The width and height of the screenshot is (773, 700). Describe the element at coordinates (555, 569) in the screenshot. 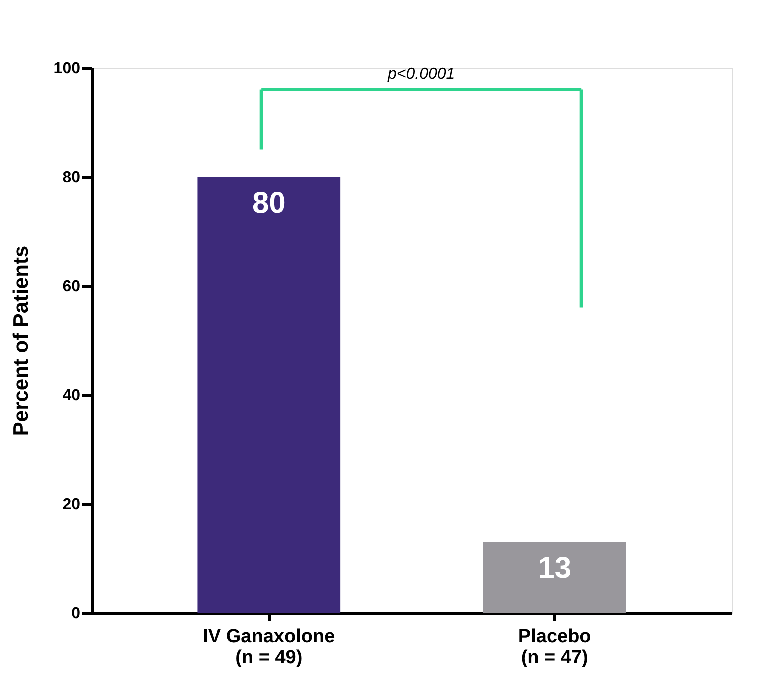

I see `data-label: 13` at that location.